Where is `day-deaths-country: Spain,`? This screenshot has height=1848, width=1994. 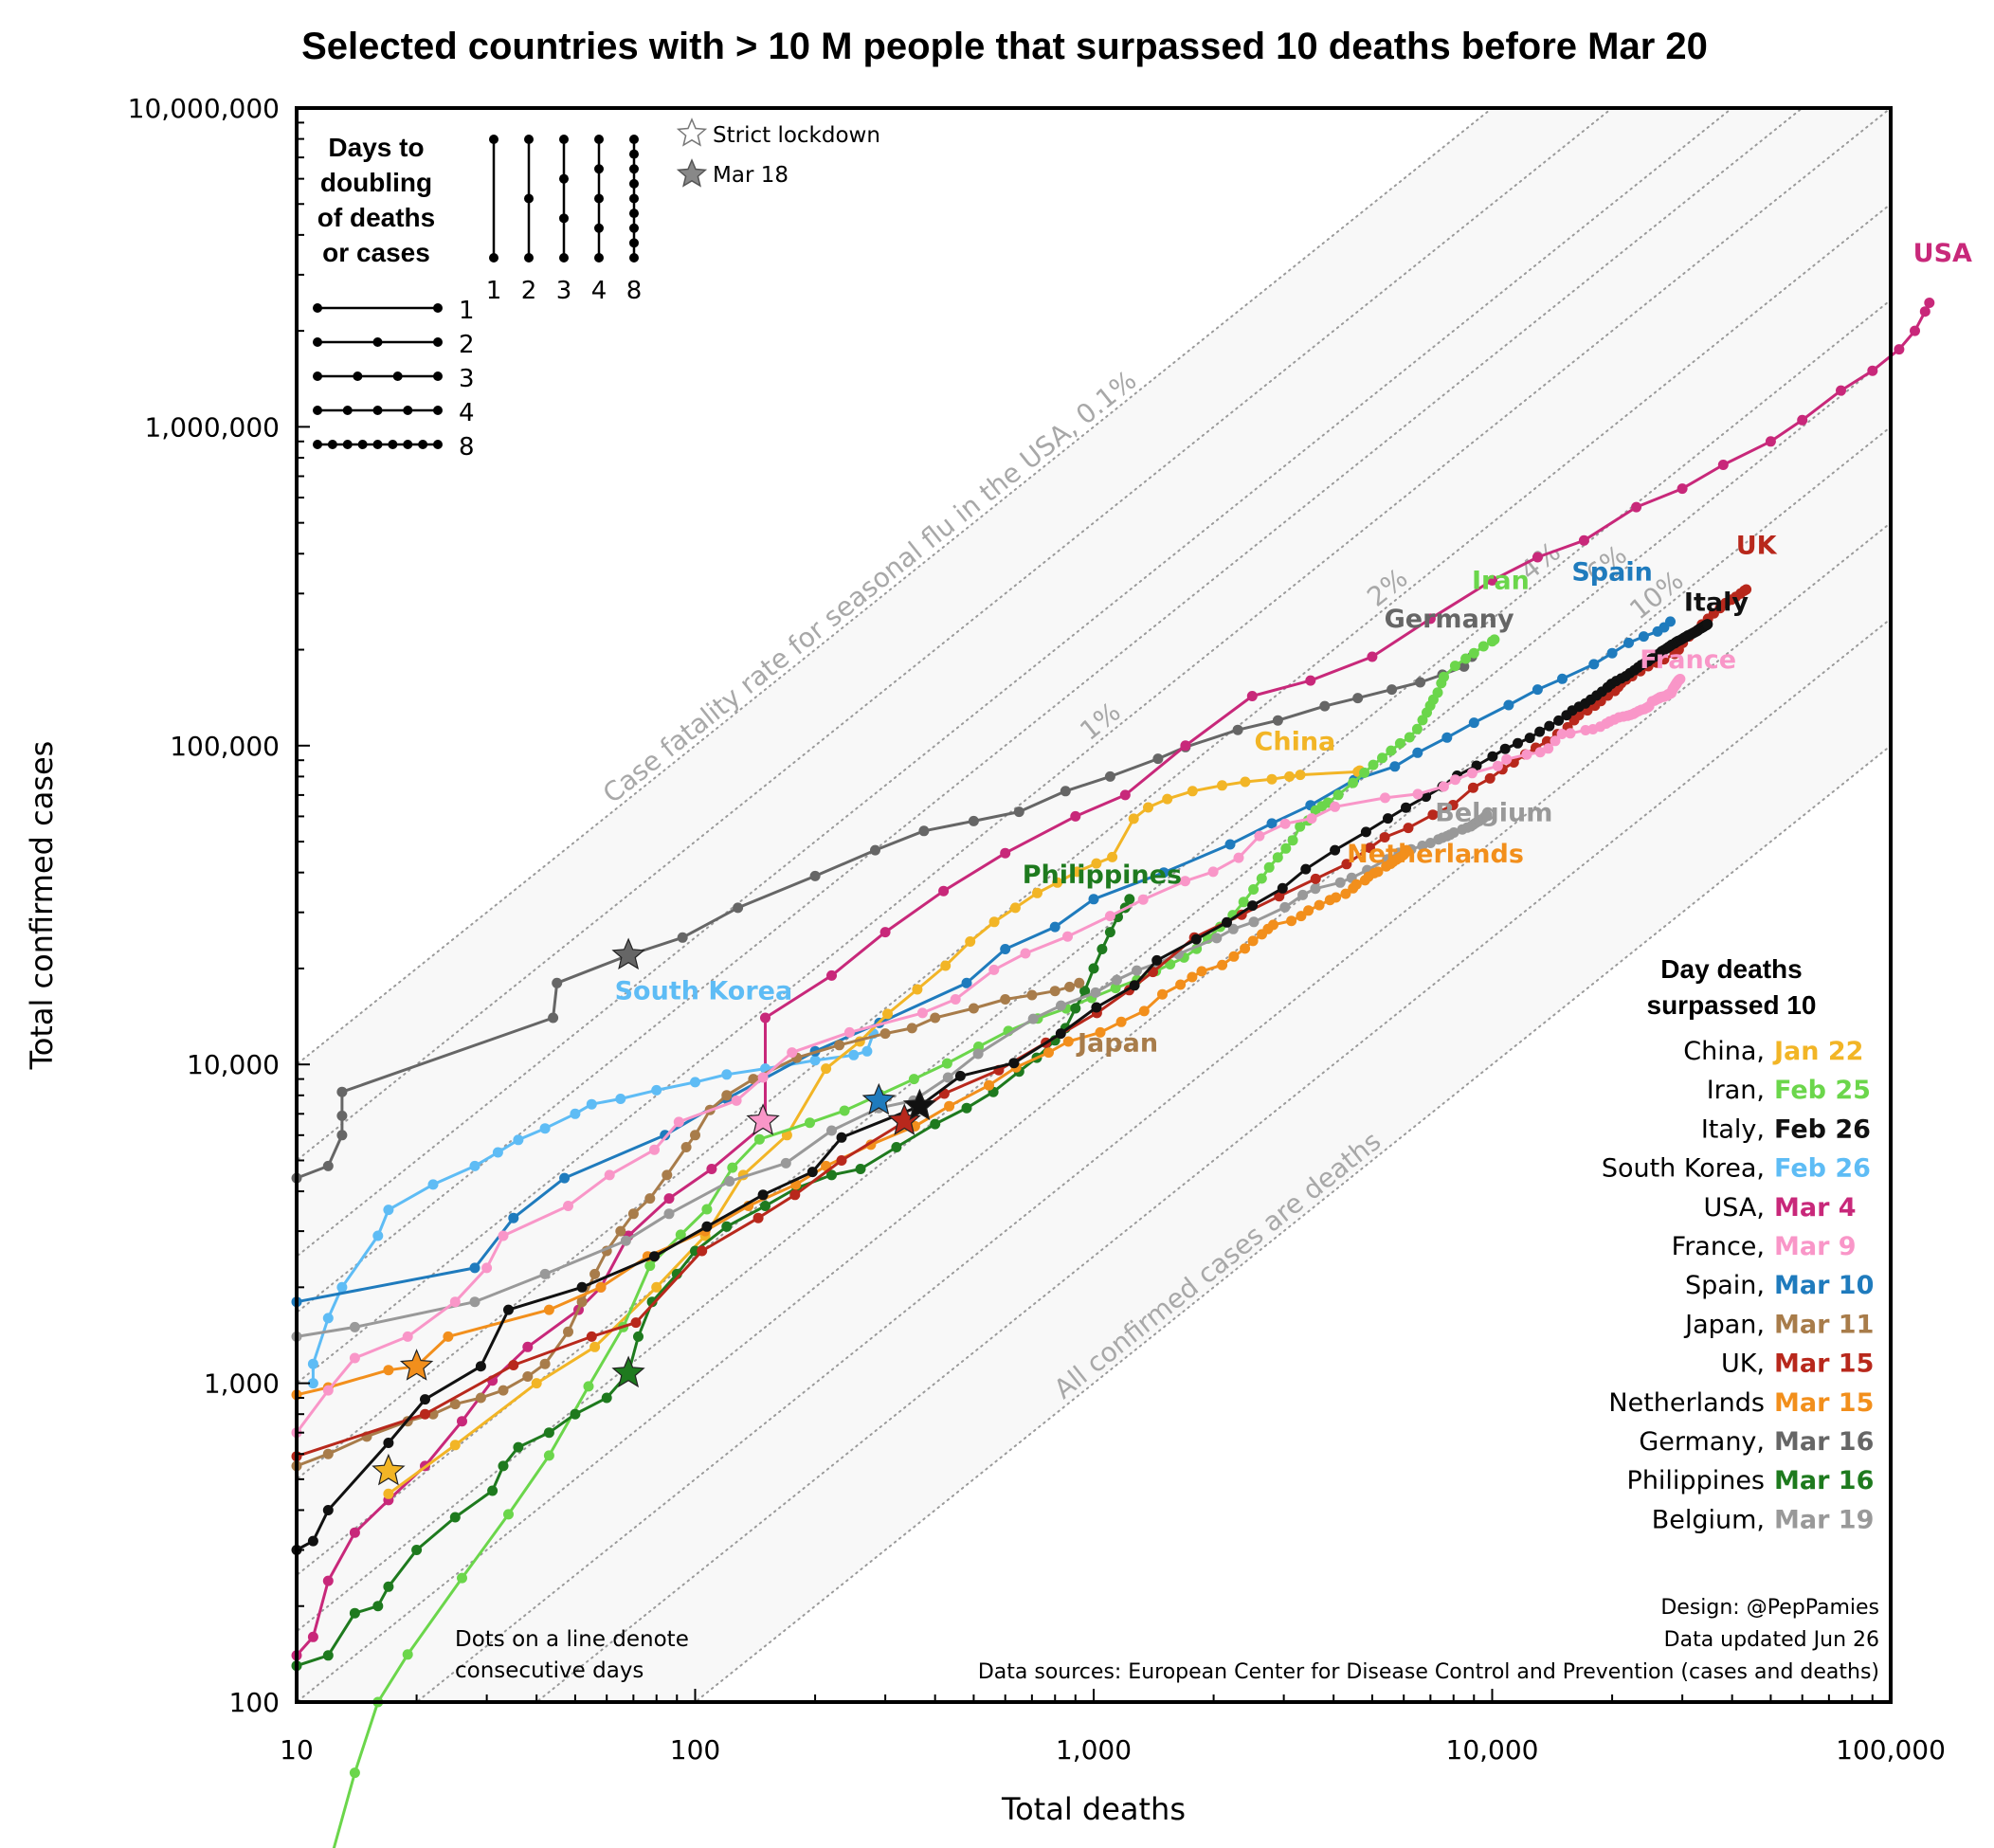 day-deaths-country: Spain, is located at coordinates (1725, 1285).